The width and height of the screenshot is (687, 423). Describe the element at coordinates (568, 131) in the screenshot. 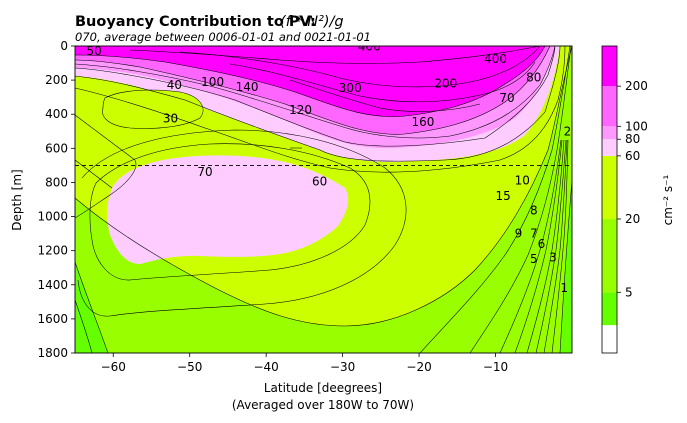

I see `contour-label: 2` at that location.